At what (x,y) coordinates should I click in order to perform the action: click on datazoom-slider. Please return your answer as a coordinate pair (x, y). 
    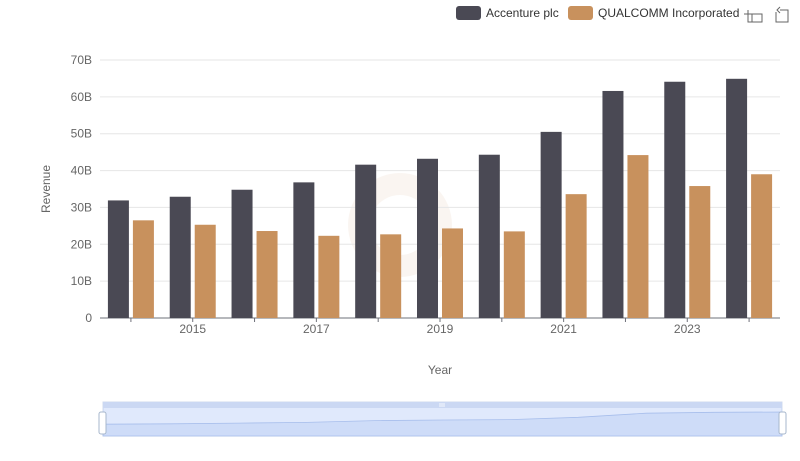
    Looking at the image, I should click on (442, 419).